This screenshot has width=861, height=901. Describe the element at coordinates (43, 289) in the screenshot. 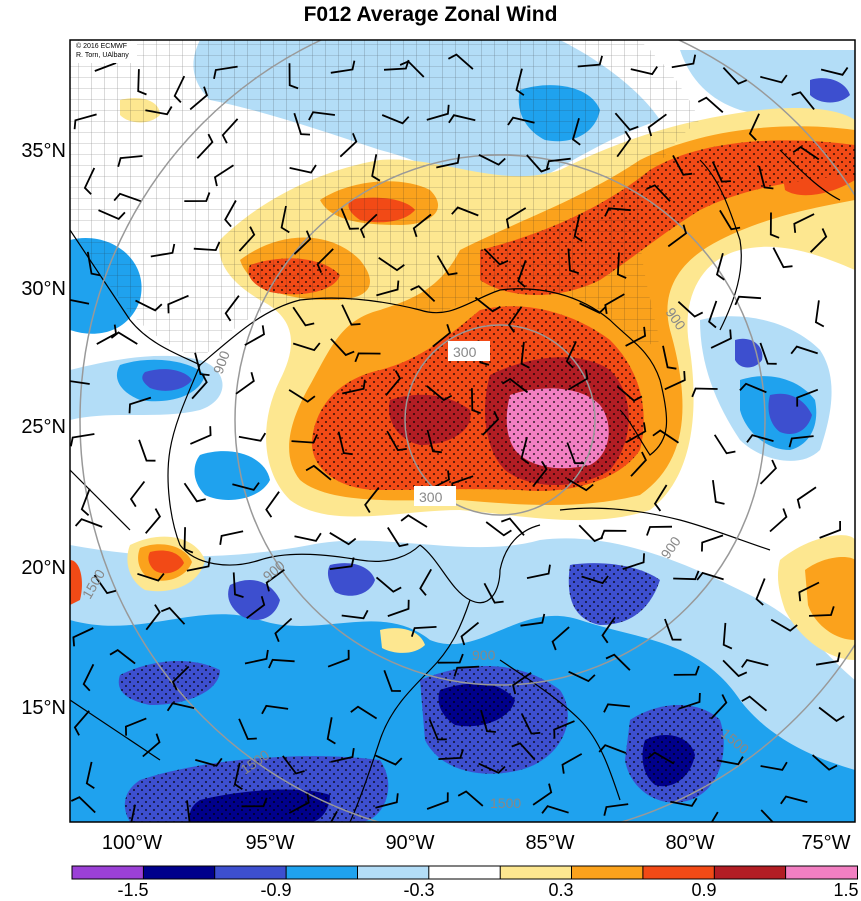

I see `lat-label-30n: 30°N` at that location.